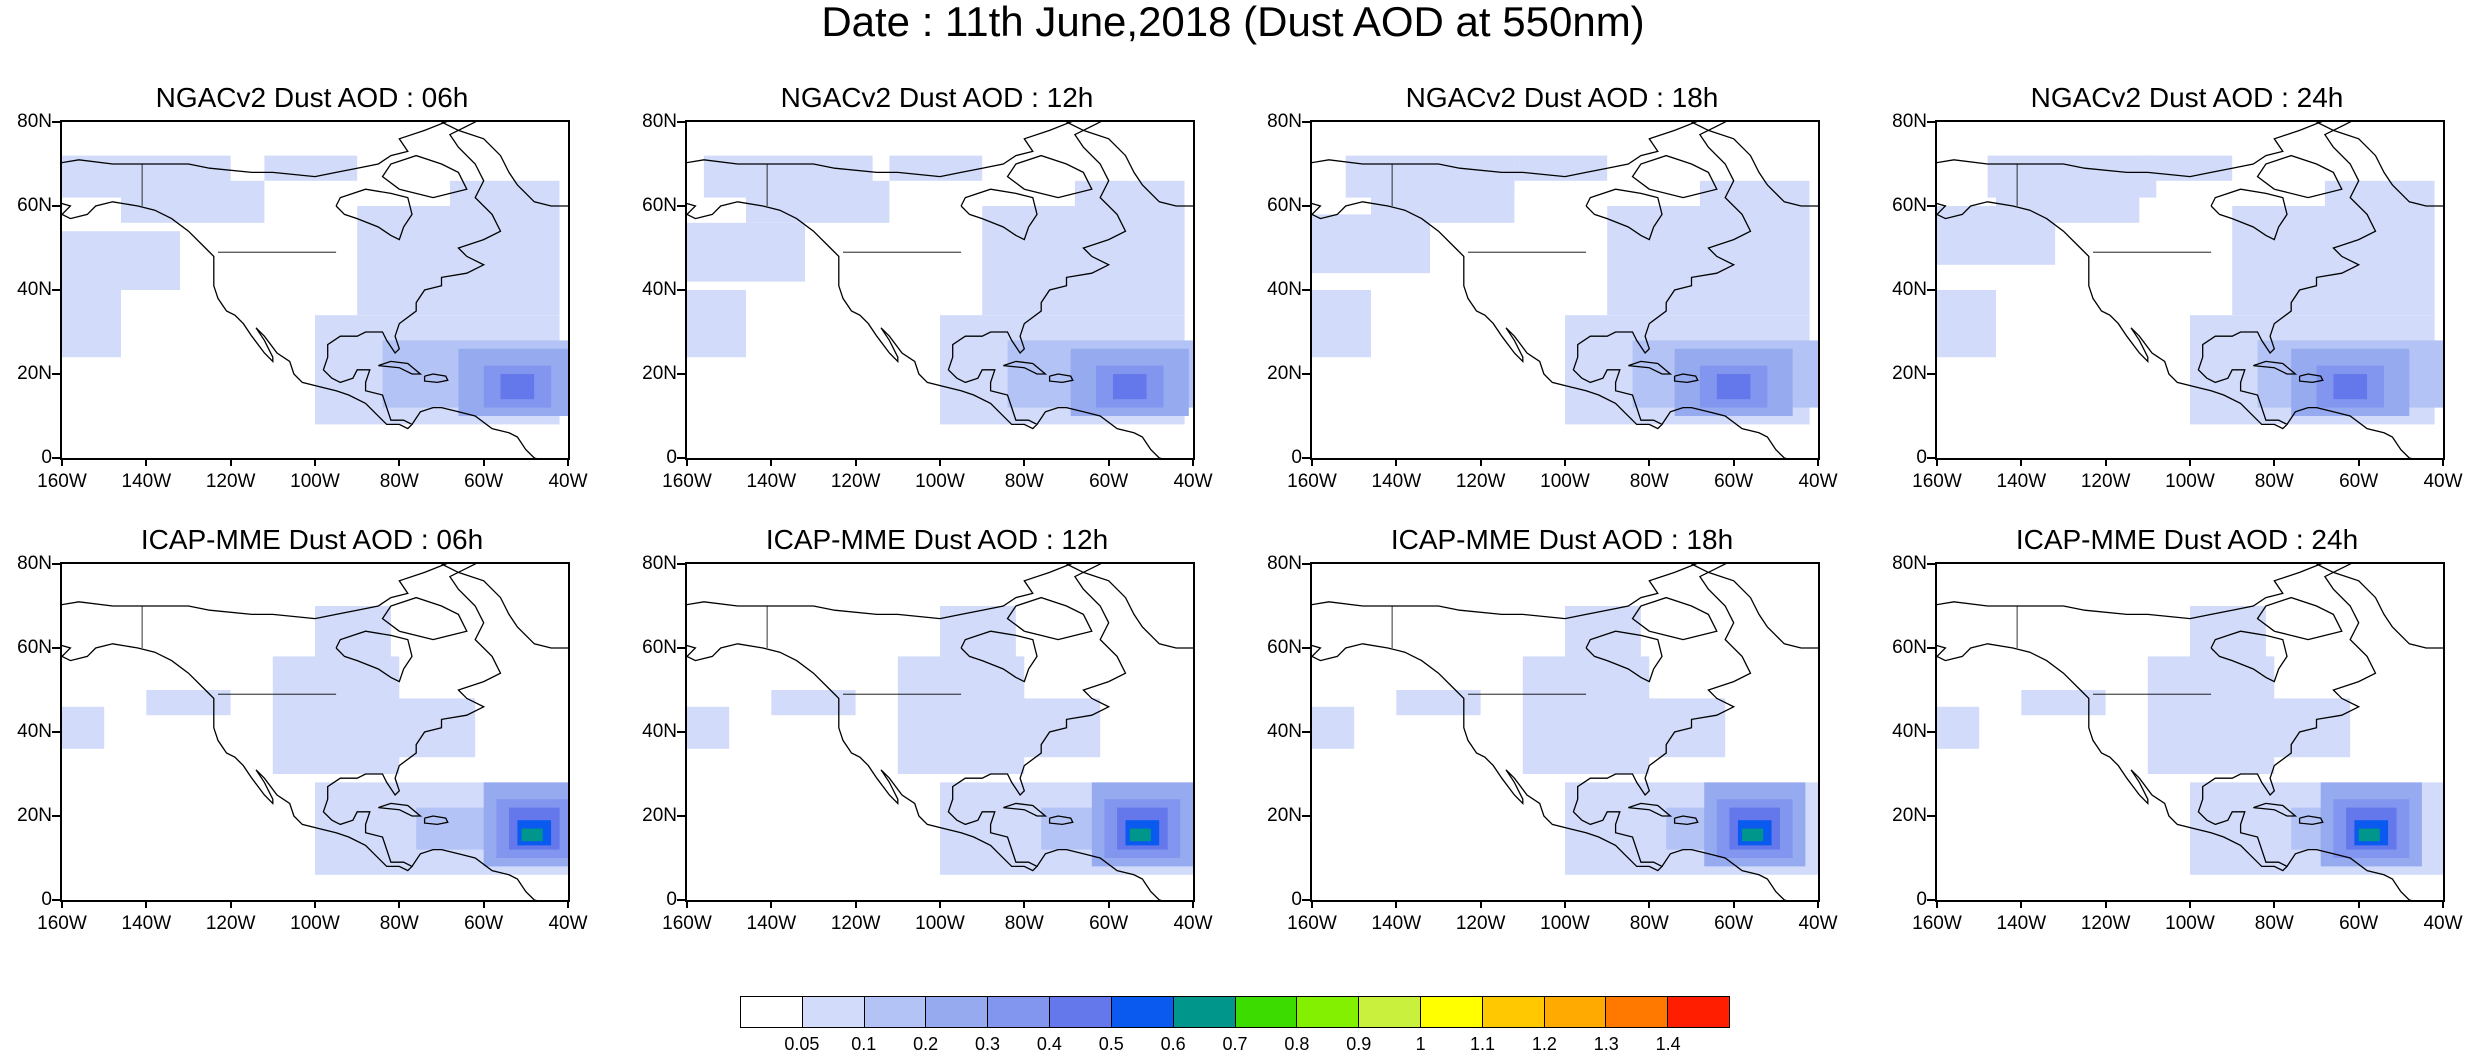  I want to click on colorbar-label: 1.1, so click(1482, 1044).